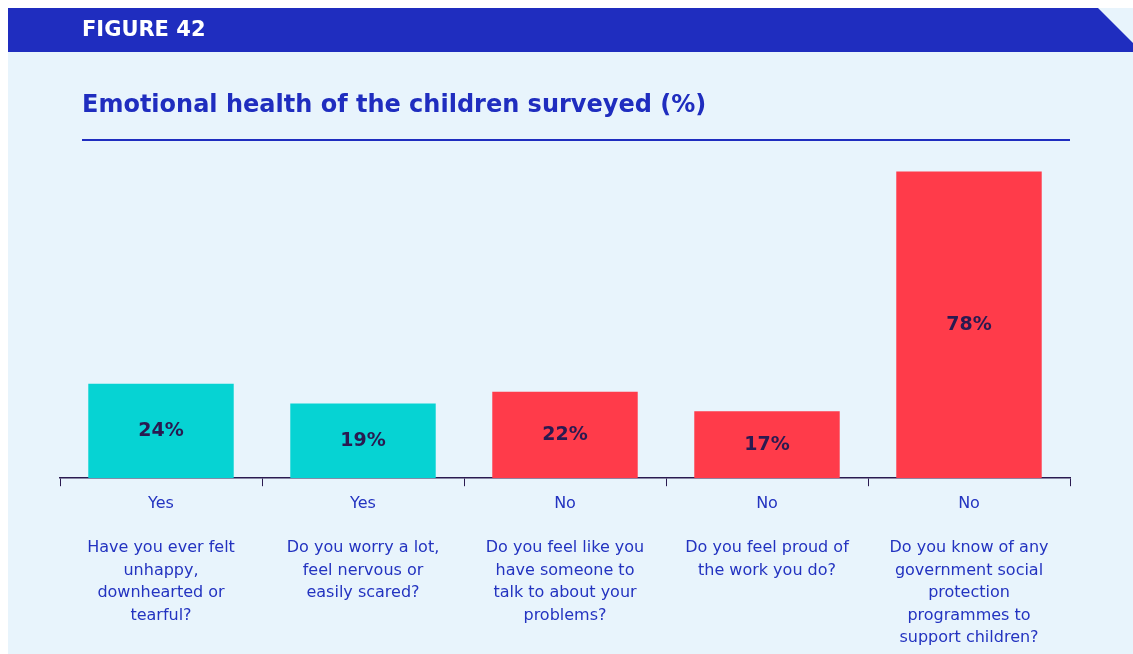 This screenshot has width=1133, height=654. Describe the element at coordinates (161, 558) in the screenshot. I see `category-label: Yes Have you ever felt unhappy, downhearted or tearful?` at that location.